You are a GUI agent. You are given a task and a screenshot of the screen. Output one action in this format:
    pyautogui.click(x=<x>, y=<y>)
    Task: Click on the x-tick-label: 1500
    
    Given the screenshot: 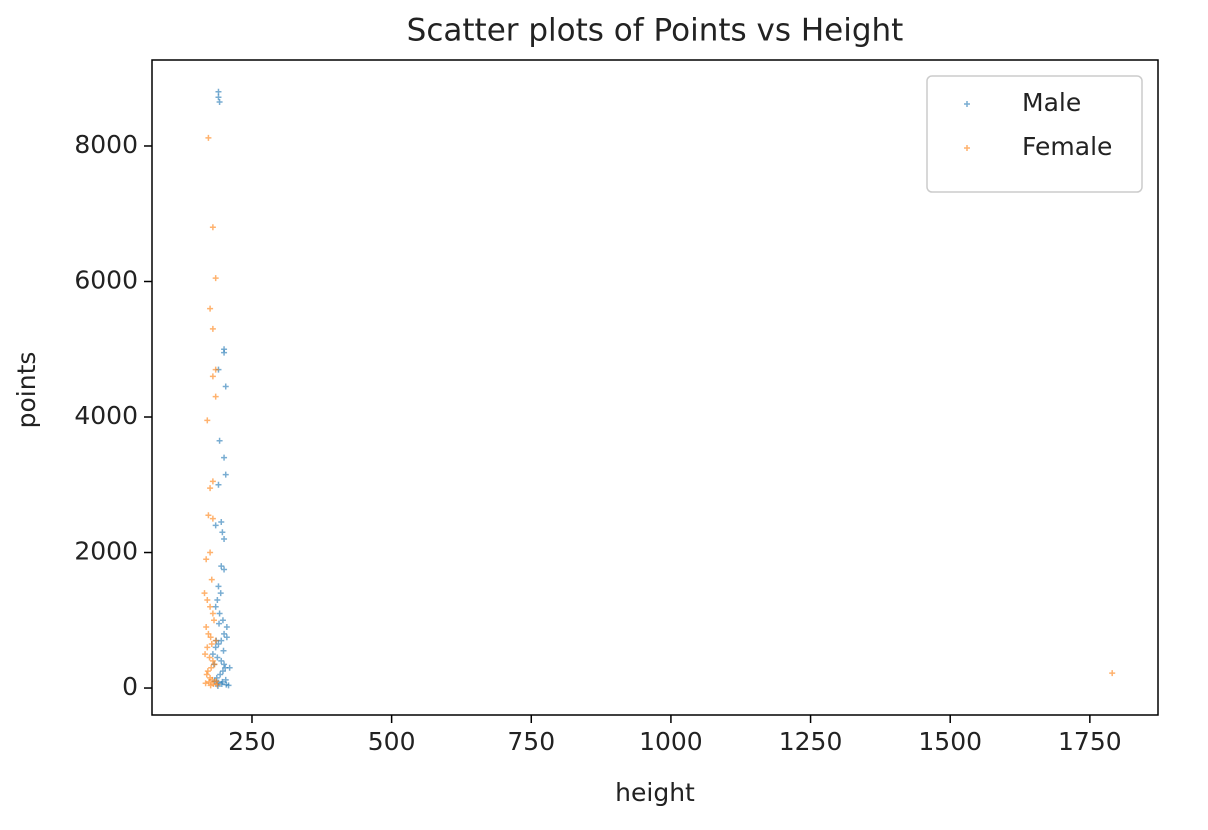 What is the action you would take?
    pyautogui.click(x=950, y=741)
    